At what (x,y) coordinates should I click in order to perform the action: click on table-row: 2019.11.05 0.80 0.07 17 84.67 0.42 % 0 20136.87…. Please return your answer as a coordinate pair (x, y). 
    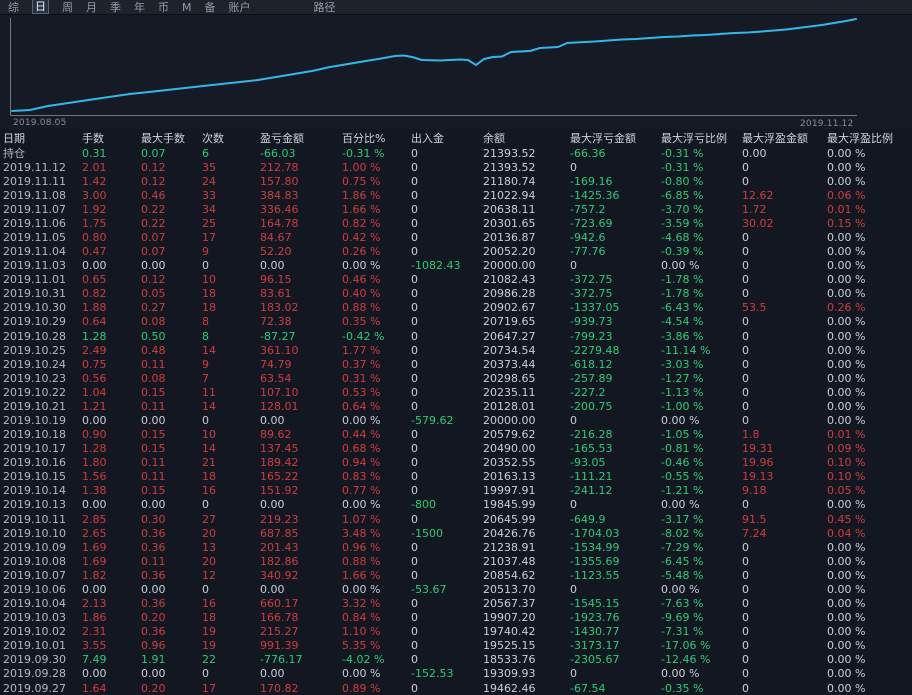
    Looking at the image, I should click on (456, 237).